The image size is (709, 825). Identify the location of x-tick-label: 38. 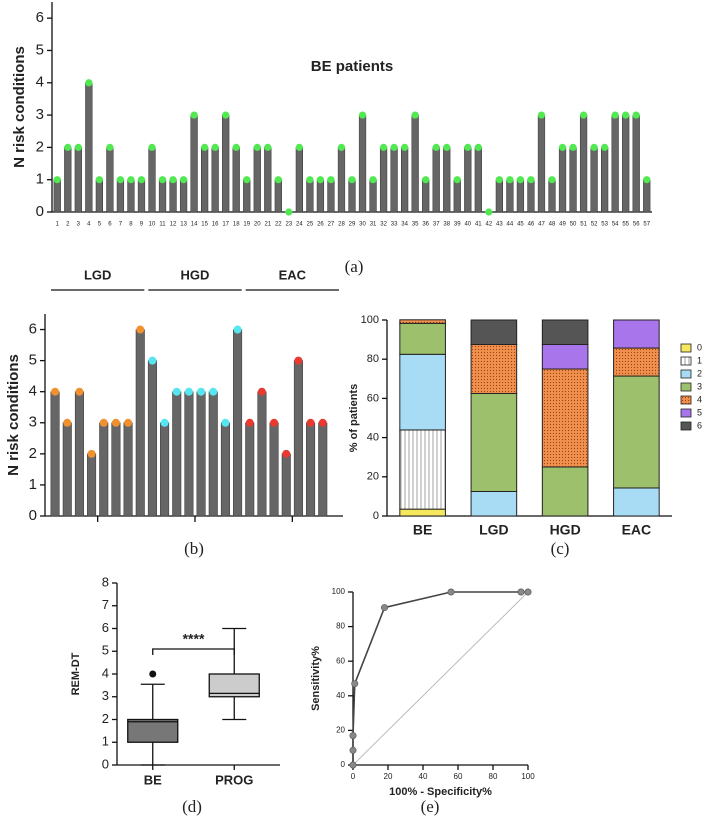
(446, 225).